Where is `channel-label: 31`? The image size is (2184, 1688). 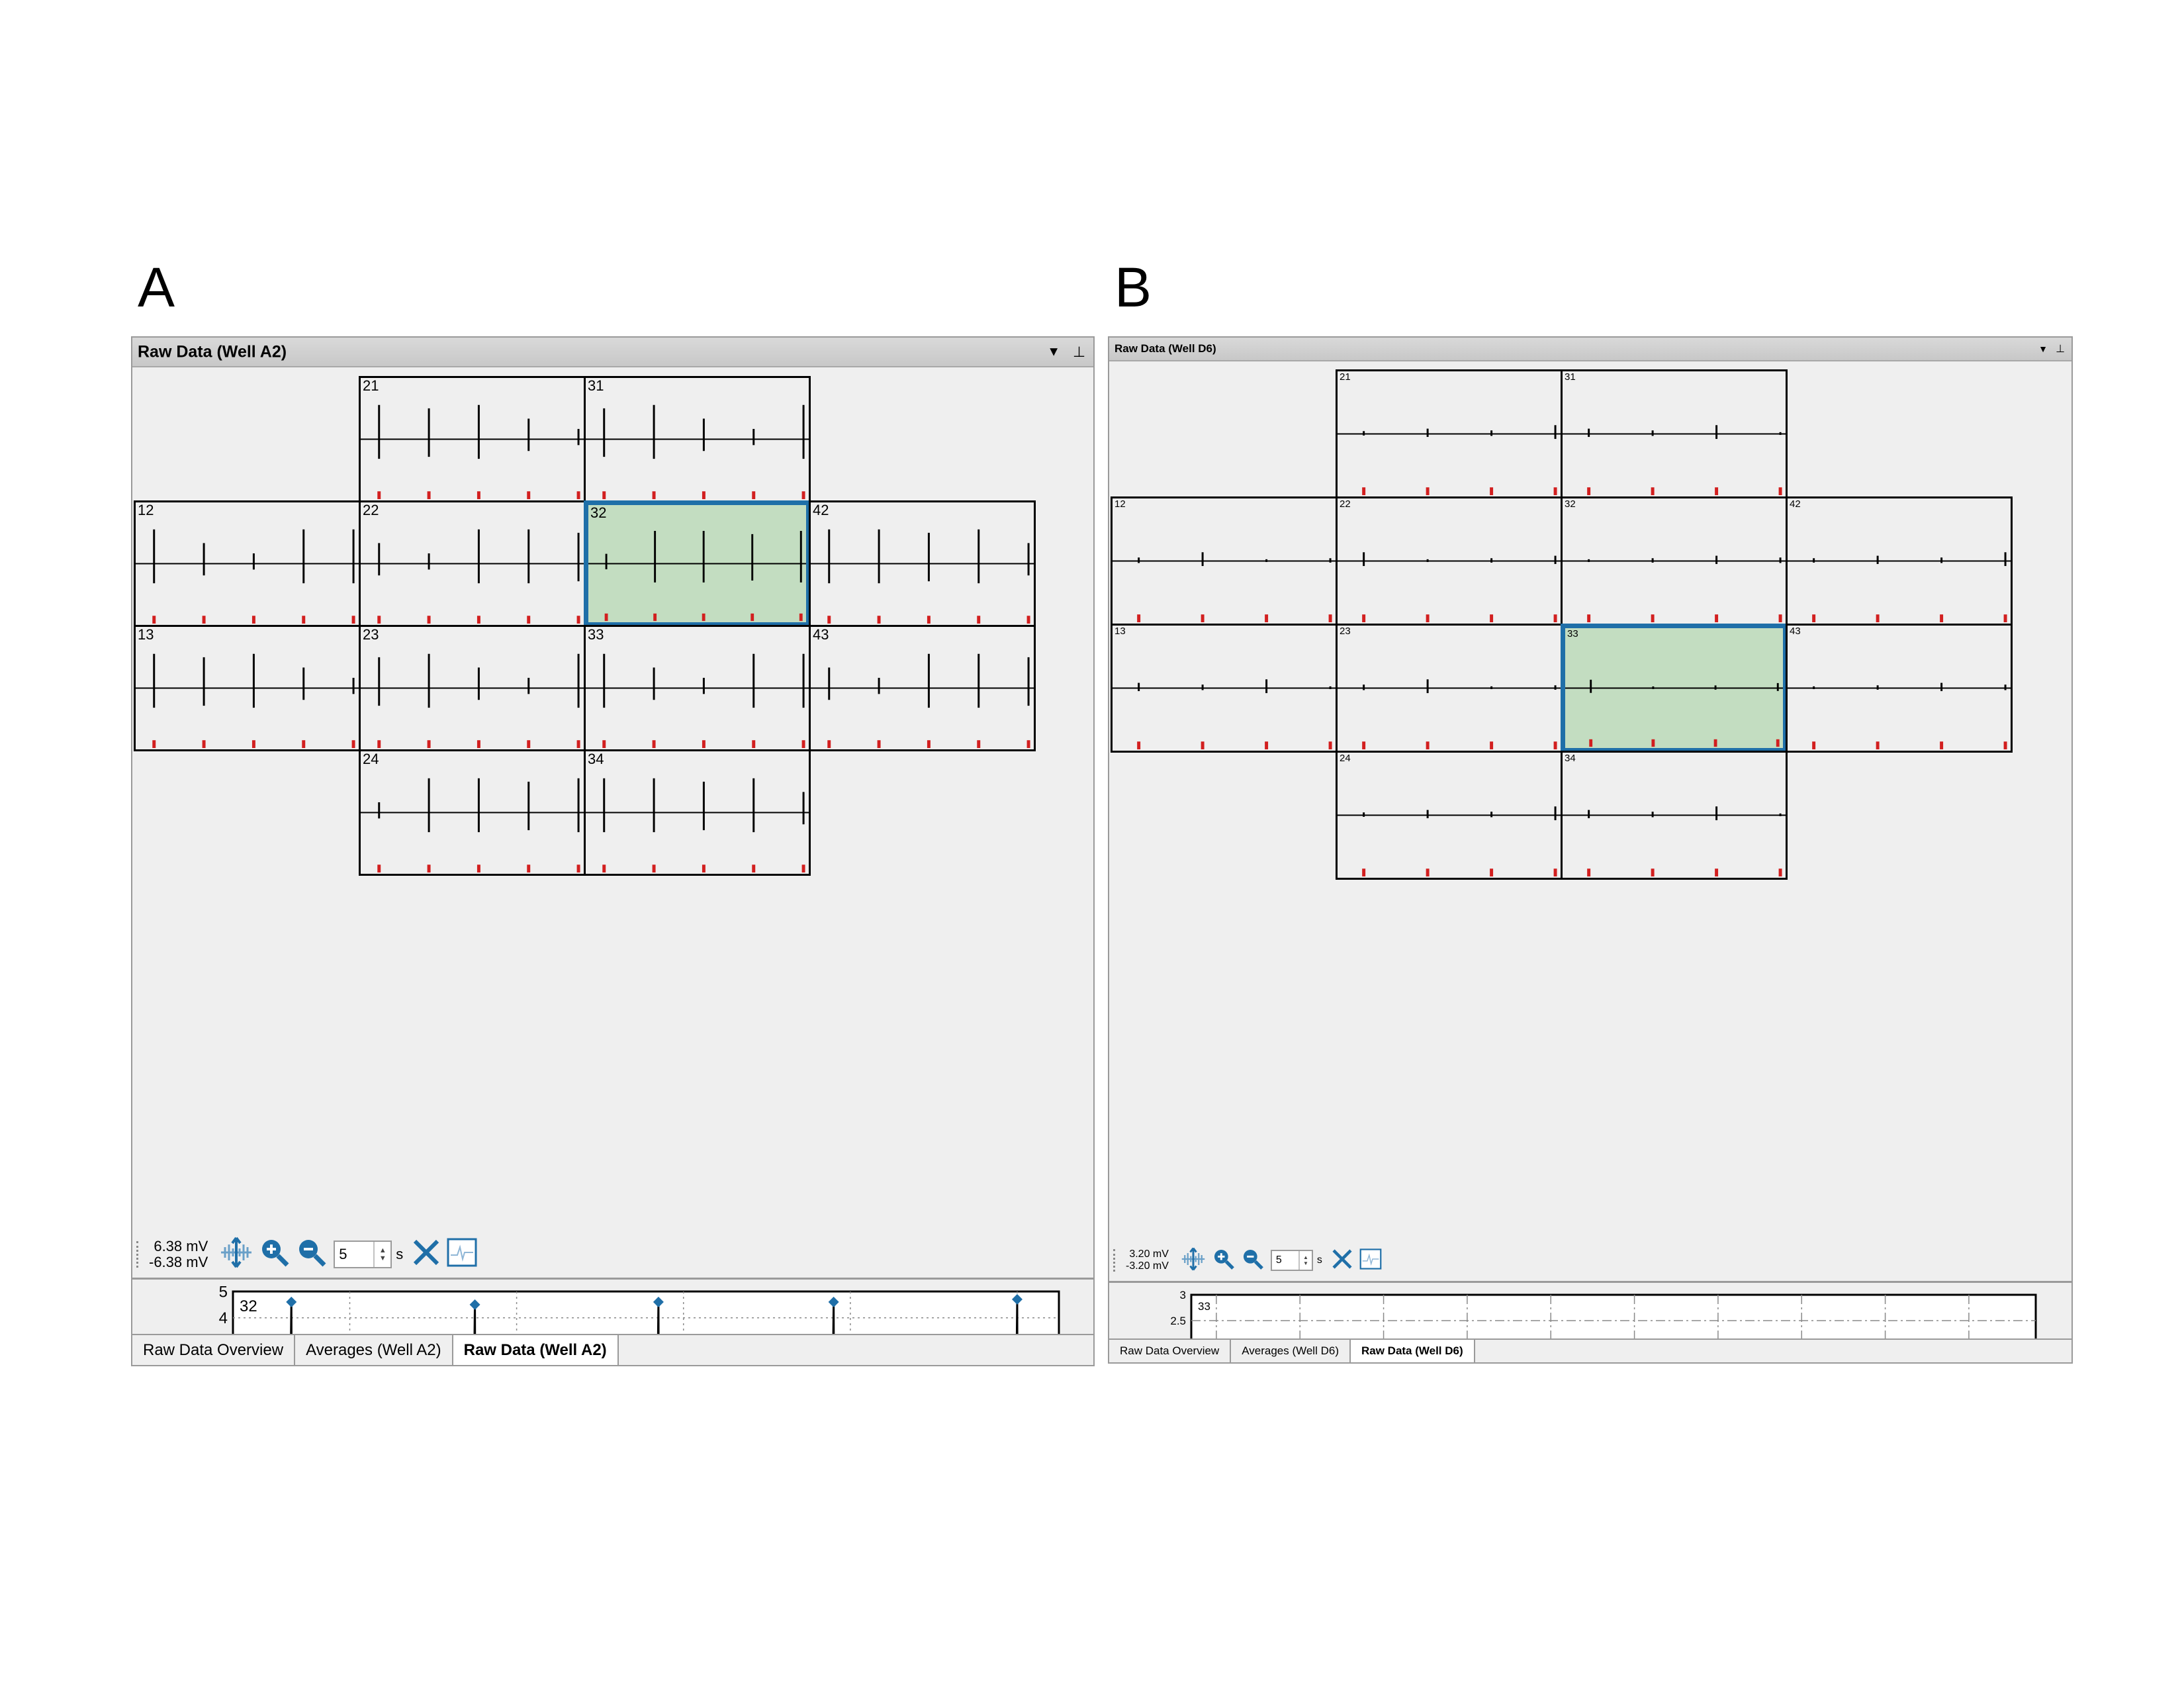
channel-label: 31 is located at coordinates (1570, 377).